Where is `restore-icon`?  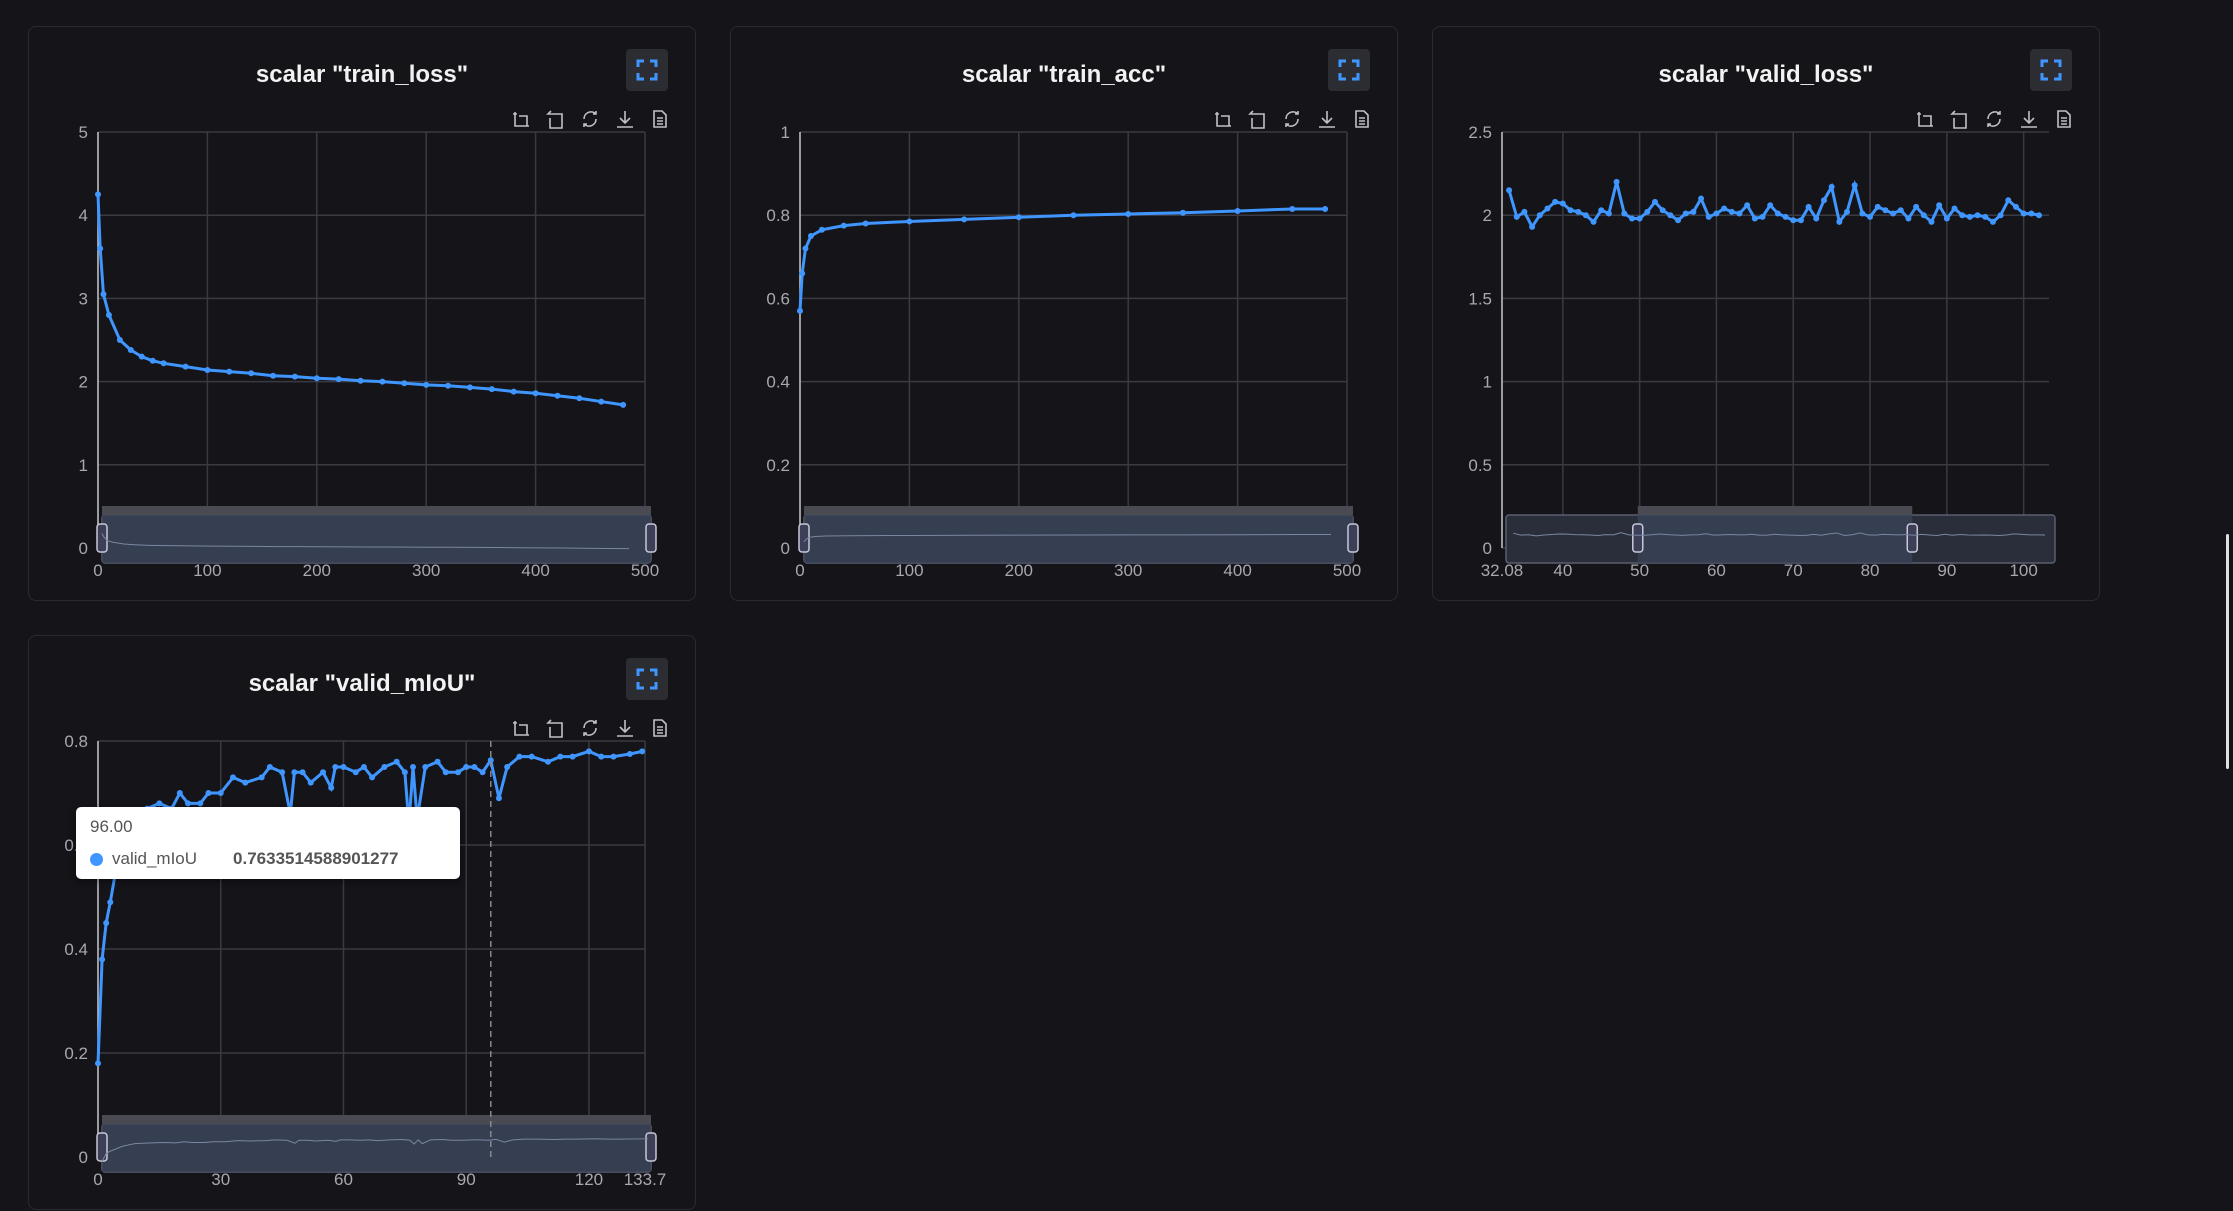 restore-icon is located at coordinates (1994, 119).